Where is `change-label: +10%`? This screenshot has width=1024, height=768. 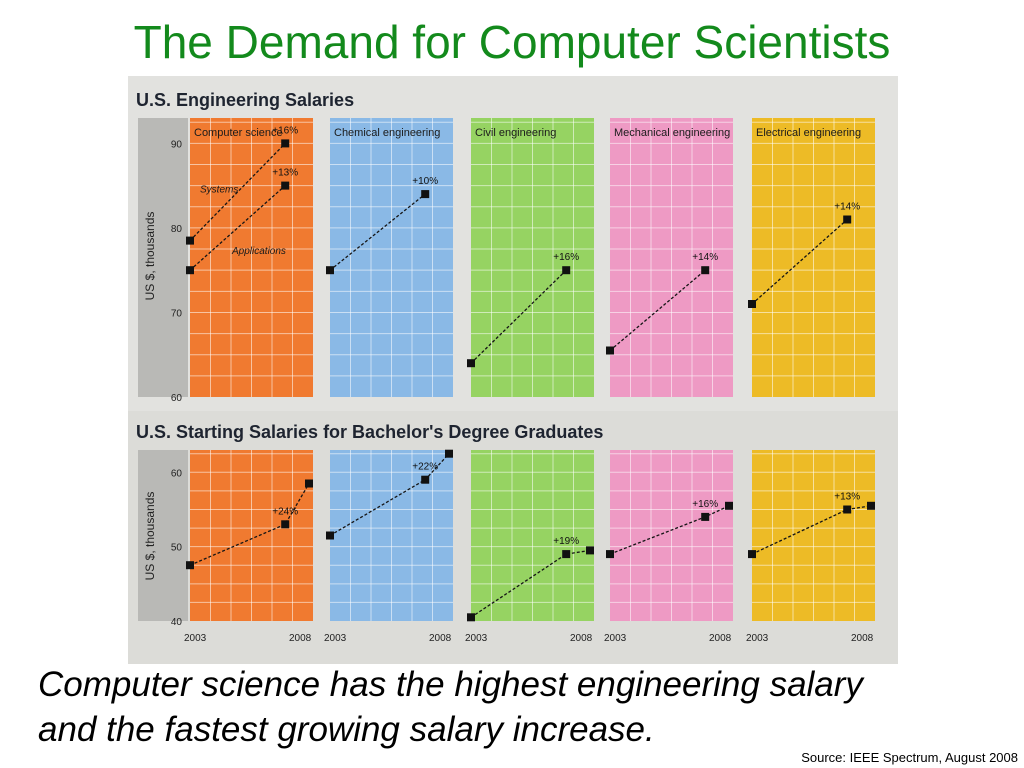
change-label: +10% is located at coordinates (425, 181).